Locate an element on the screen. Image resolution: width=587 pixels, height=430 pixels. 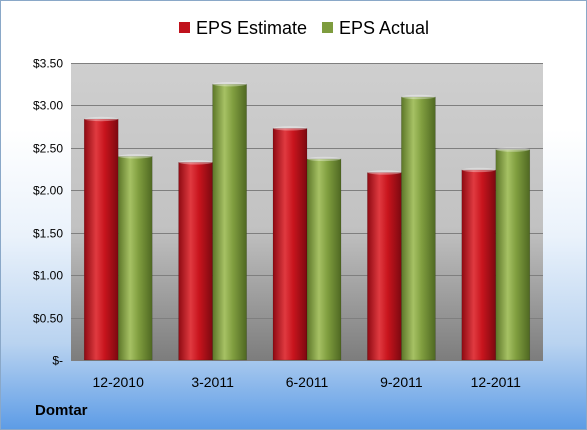
legend-label-estimate: EPS Estimate is located at coordinates (251, 28).